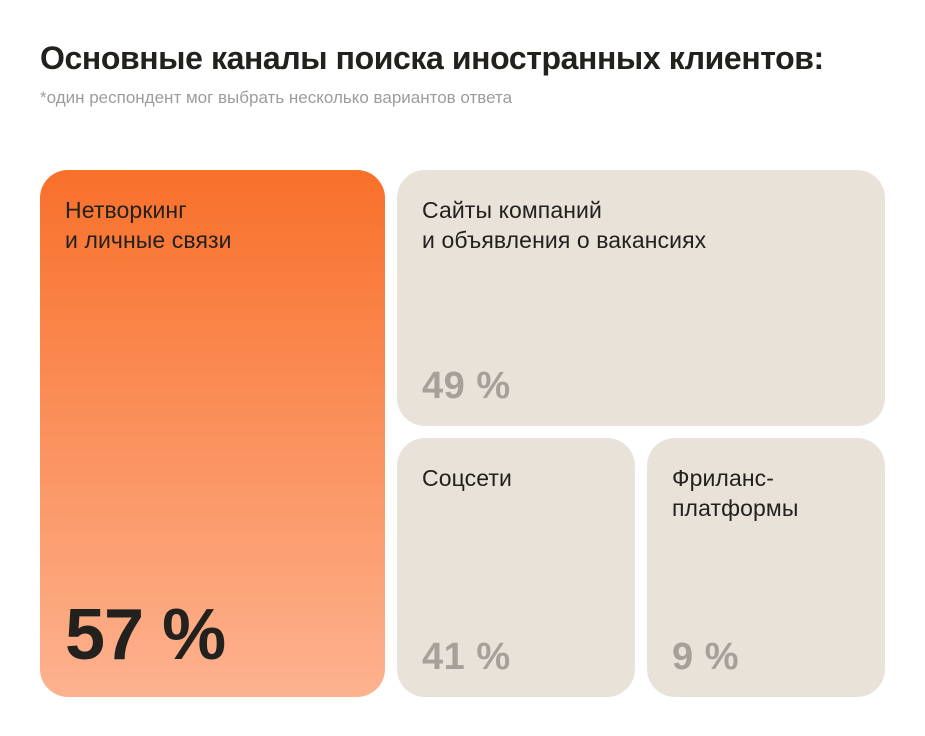 Image resolution: width=925 pixels, height=736 pixels. I want to click on card-freelance: Фриланс- платформы 9 %, so click(766, 567).